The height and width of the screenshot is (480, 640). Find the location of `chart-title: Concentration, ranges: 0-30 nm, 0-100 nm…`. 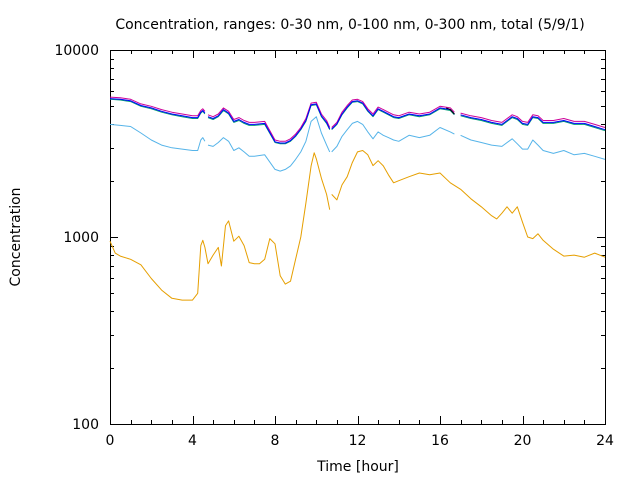

chart-title: Concentration, ranges: 0-30 nm, 0-100 nm… is located at coordinates (349, 25).